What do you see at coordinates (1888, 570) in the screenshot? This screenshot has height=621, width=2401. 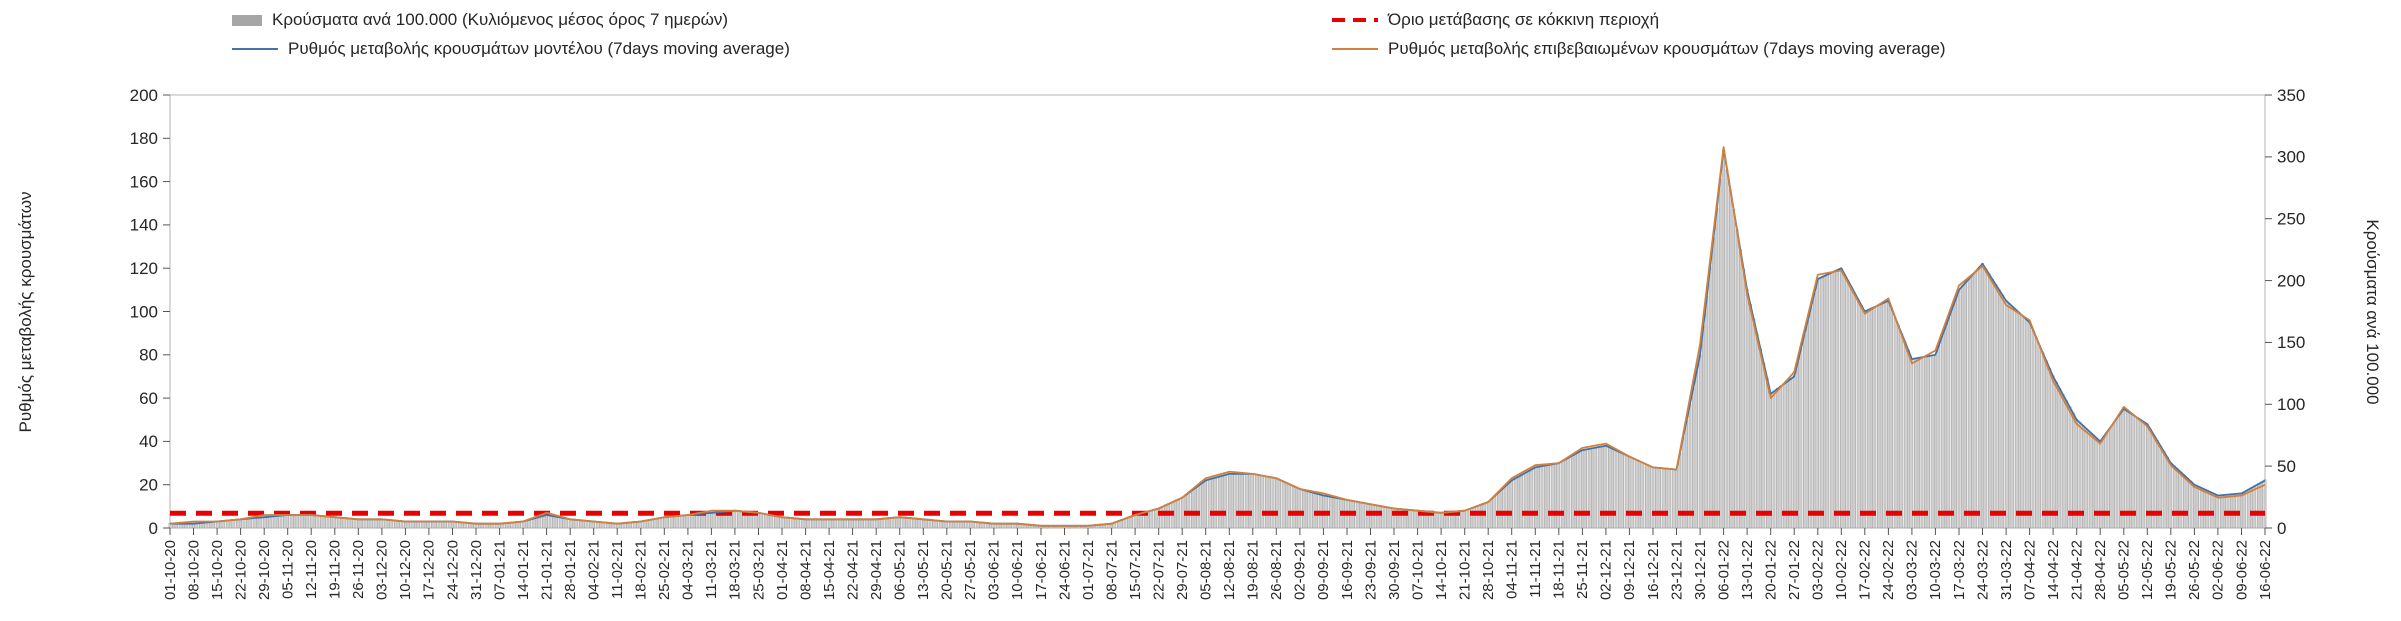 I see `svg-text: 24-02-22` at bounding box center [1888, 570].